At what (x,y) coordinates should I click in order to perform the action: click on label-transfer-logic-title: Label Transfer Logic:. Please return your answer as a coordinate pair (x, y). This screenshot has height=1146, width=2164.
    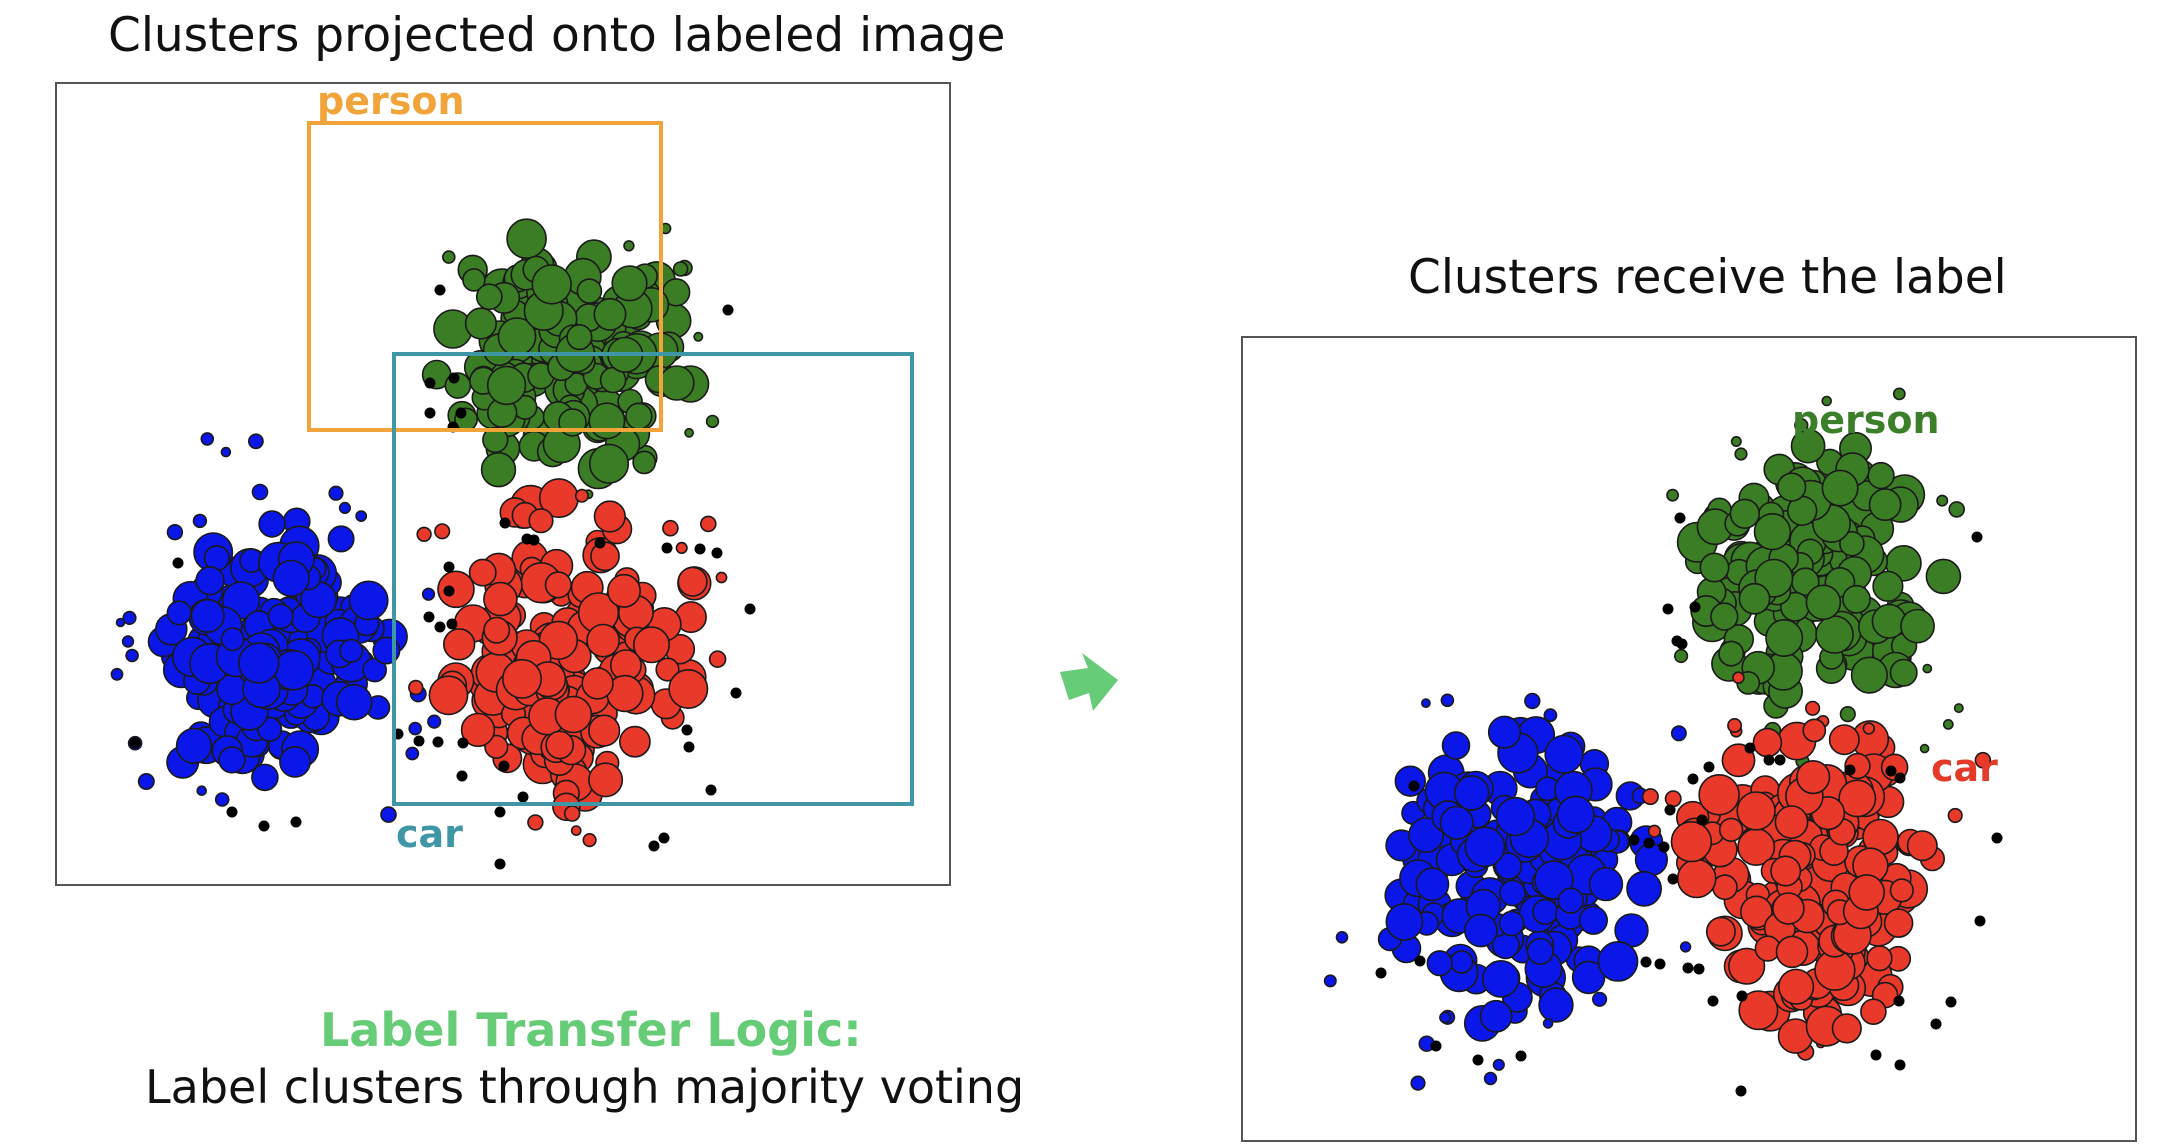
    Looking at the image, I should click on (591, 1030).